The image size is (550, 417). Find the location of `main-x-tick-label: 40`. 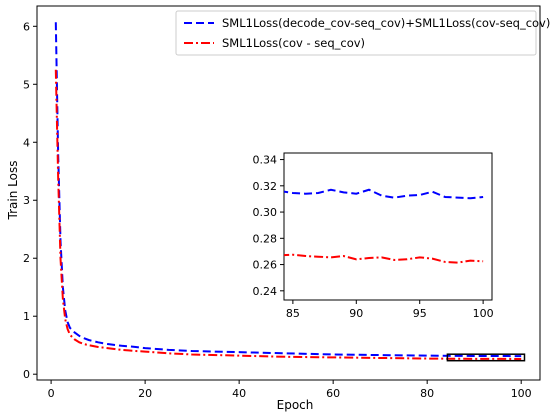

main-x-tick-label: 40 is located at coordinates (239, 393).